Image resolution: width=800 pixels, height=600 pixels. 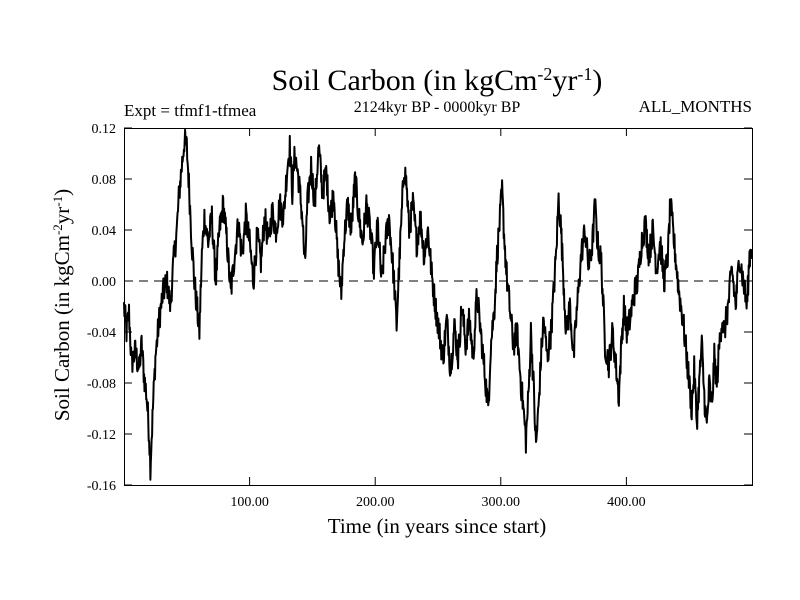 What do you see at coordinates (62, 192) in the screenshot?
I see `y-axis-label-end: )` at bounding box center [62, 192].